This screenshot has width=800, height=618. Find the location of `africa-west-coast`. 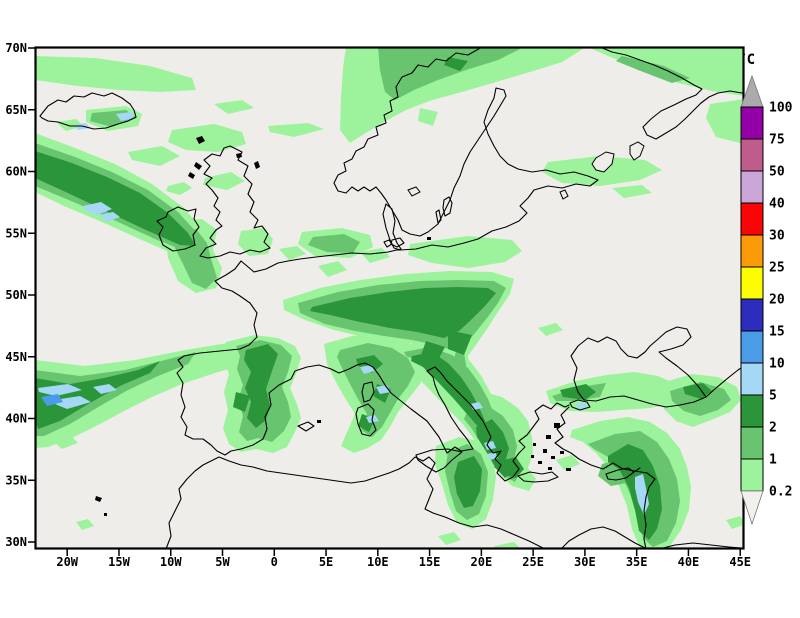

africa-west-coast is located at coordinates (355, 502).